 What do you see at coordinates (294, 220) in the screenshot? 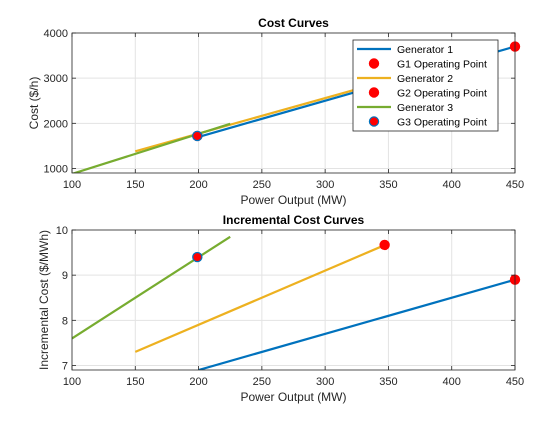
I see `chart-title: Incremental Cost Curves` at bounding box center [294, 220].